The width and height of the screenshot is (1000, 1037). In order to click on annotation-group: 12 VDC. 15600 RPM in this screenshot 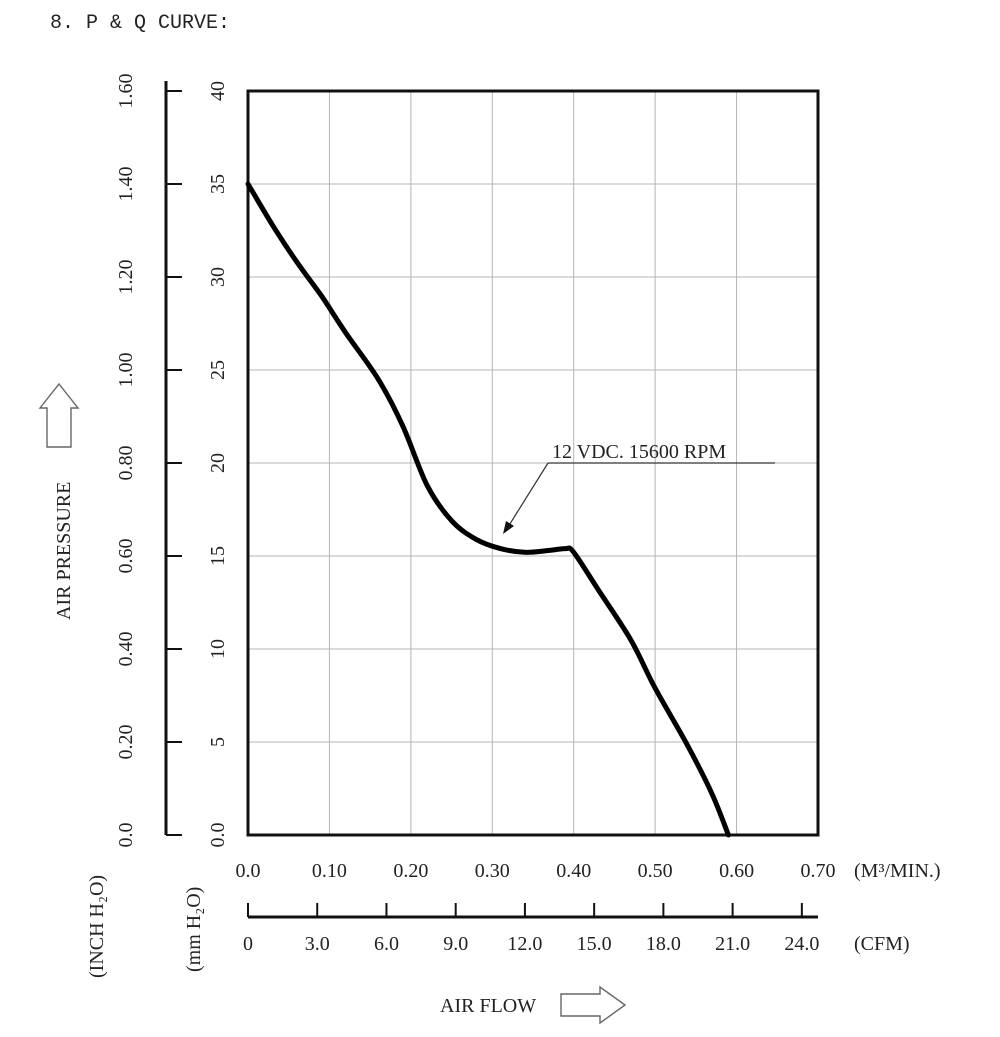, I will do `click(639, 487)`.